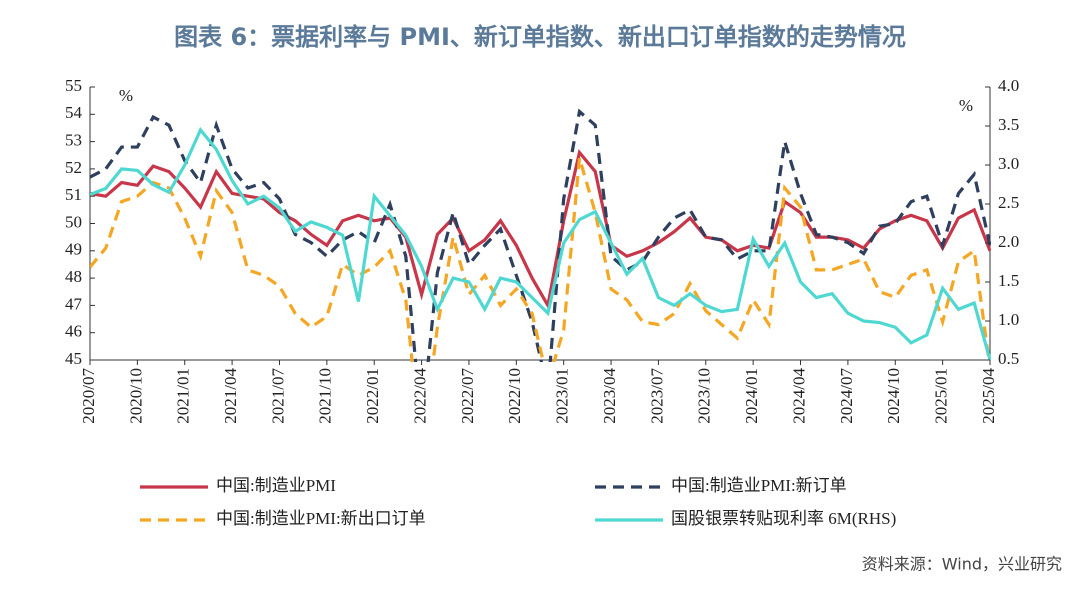 This screenshot has height=591, width=1080. I want to click on x-tick-label: 2022/10, so click(514, 396).